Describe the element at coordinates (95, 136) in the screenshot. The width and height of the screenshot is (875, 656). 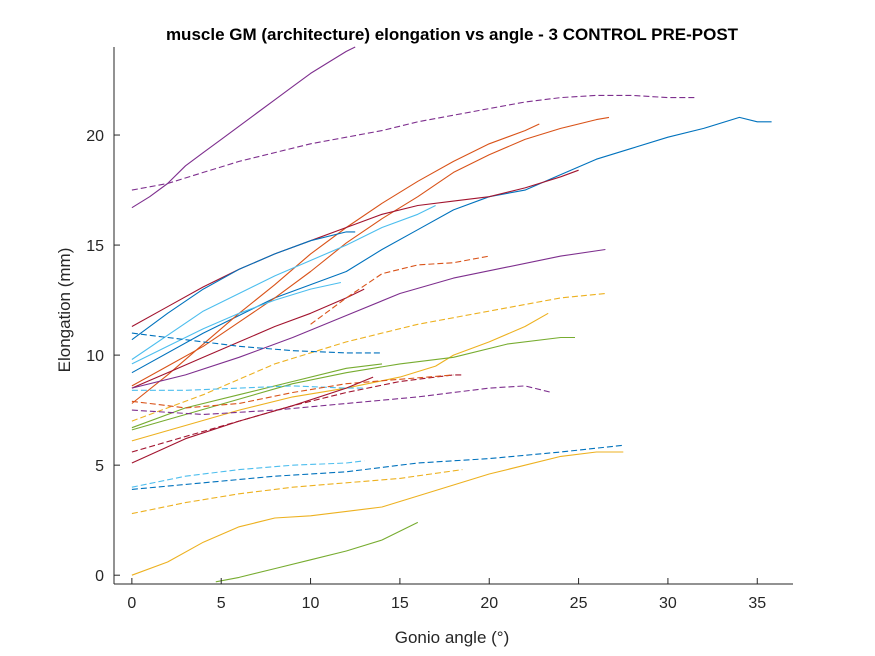
I see `y-tick-label: 20` at that location.